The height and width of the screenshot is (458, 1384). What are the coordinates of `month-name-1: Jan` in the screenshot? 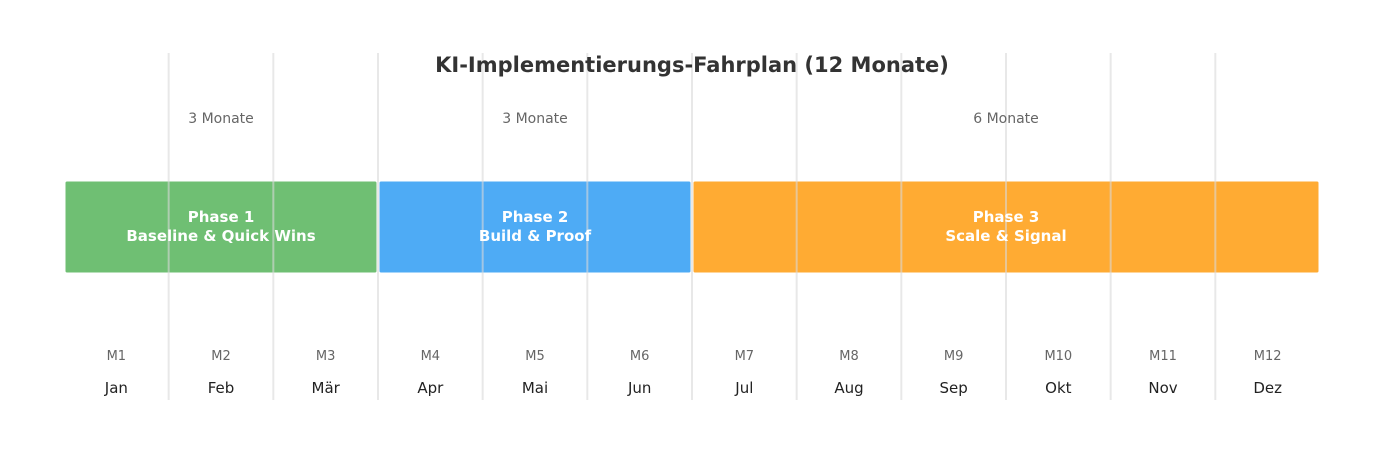 It's located at (116, 388).